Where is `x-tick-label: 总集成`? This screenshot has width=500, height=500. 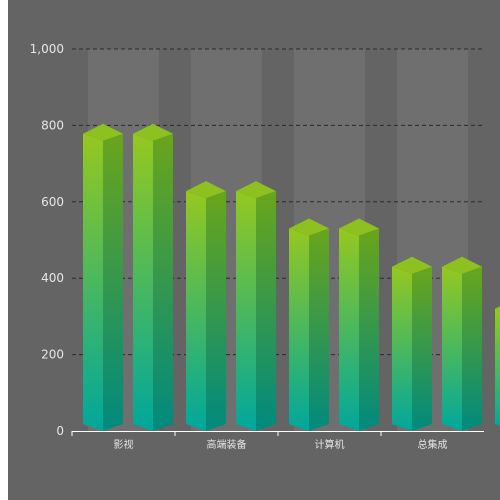 x-tick-label: 总集成 is located at coordinates (433, 444).